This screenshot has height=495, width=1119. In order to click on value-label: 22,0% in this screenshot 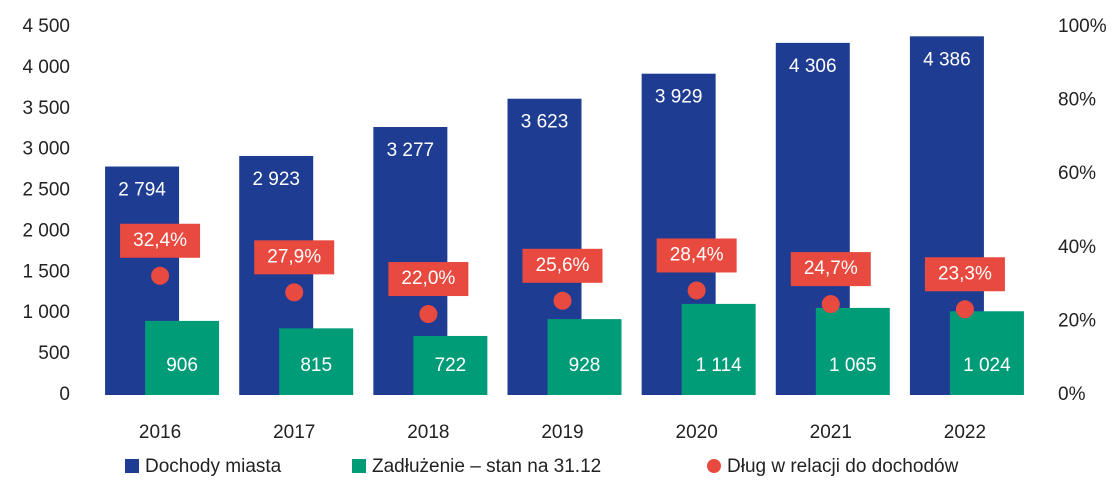, I will do `click(428, 278)`.